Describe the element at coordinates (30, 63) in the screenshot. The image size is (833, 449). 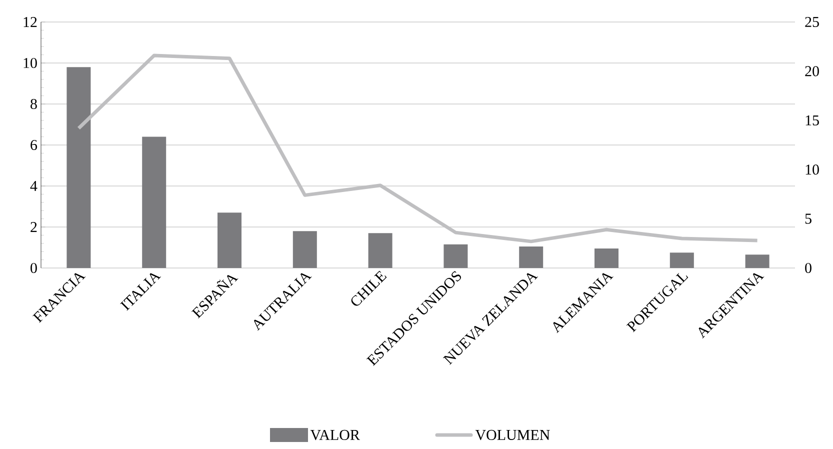
I see `y-tick-label: 10` at that location.